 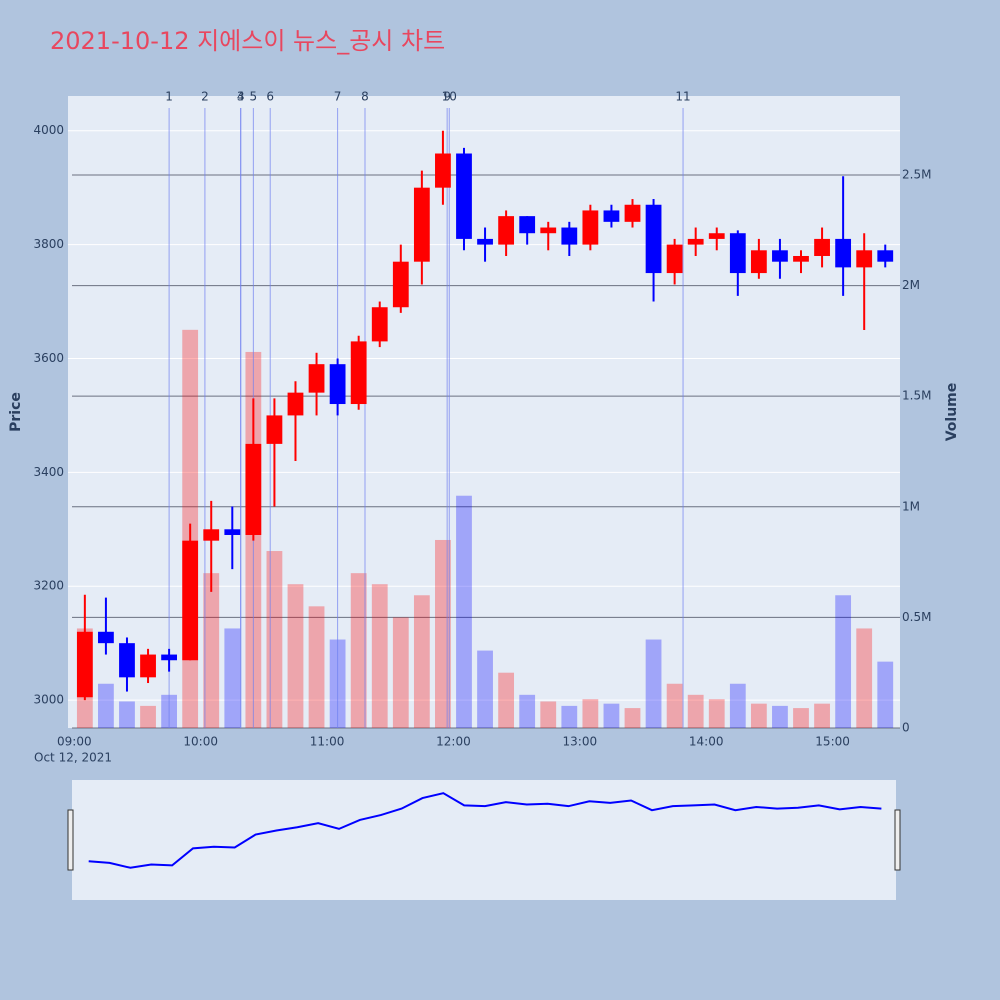 What do you see at coordinates (247, 41) in the screenshot?
I see `chart-title: 2021-10-12 지에스이 뉴스_공시 차트` at bounding box center [247, 41].